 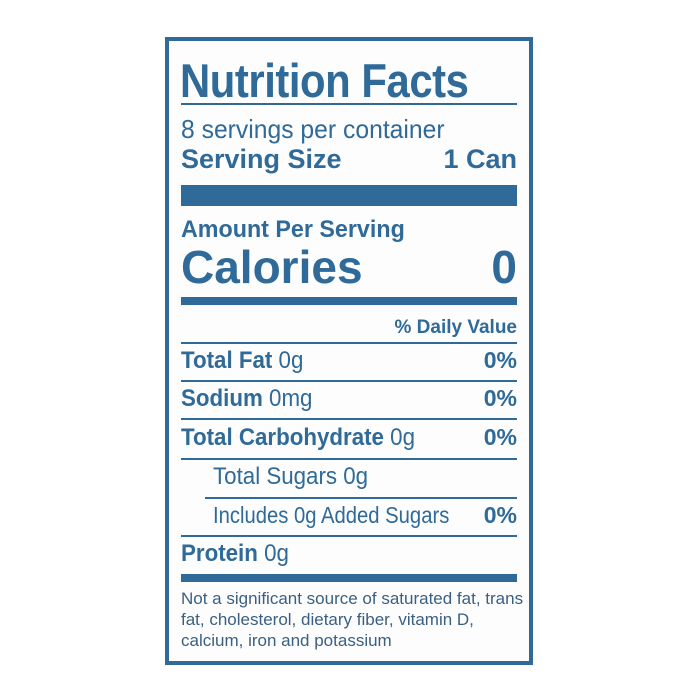 What do you see at coordinates (349, 399) in the screenshot?
I see `nutrient-row-sodium: Sodium 0mg 0%` at bounding box center [349, 399].